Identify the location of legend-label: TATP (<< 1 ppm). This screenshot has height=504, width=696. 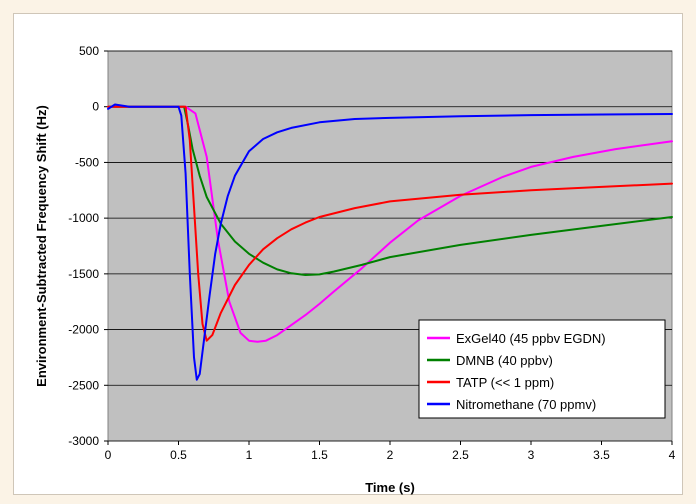
(505, 382).